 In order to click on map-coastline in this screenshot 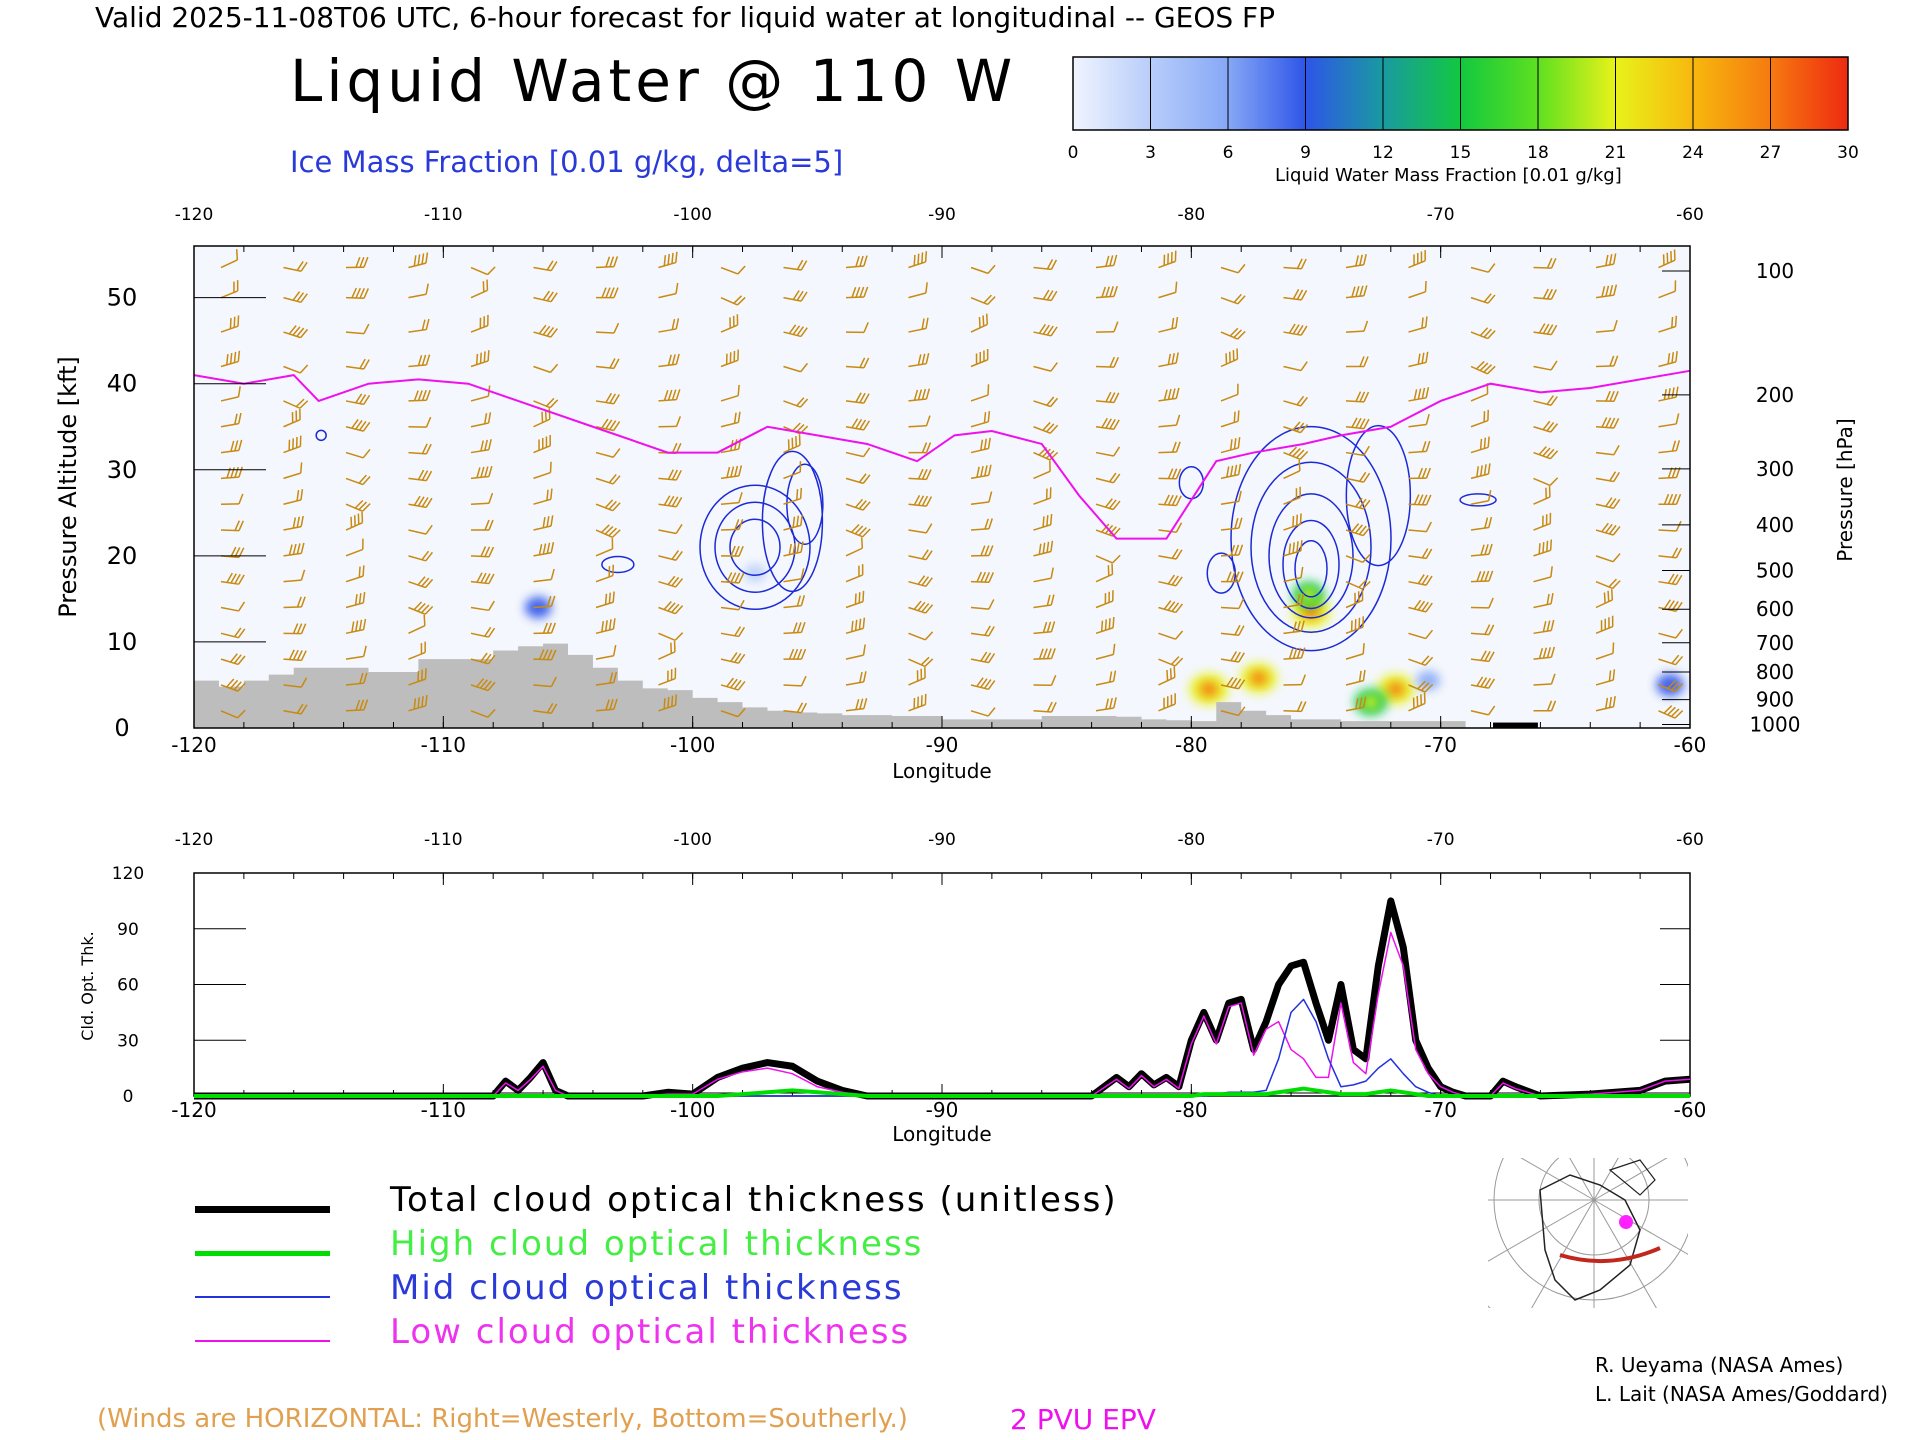, I will do `click(1632, 1177)`.